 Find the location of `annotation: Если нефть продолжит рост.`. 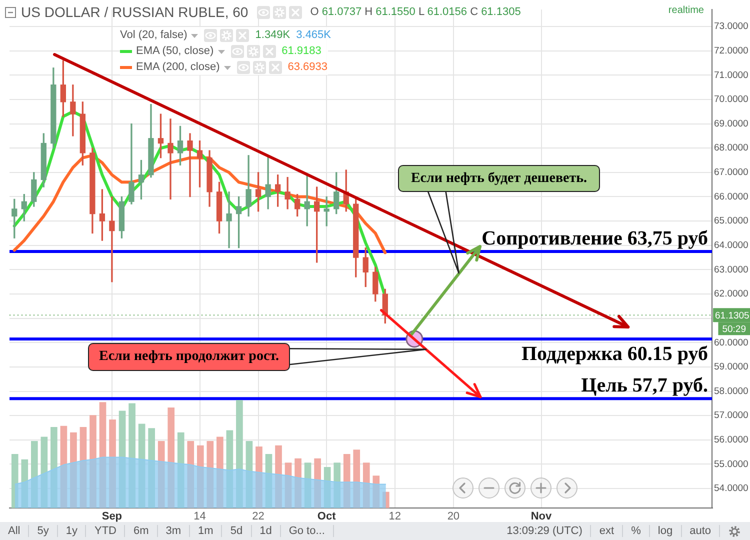

annotation: Если нефть продолжит рост. is located at coordinates (189, 357).